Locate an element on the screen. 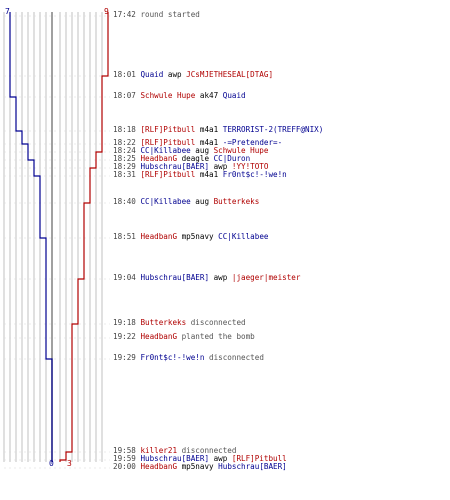  event-row: 17:42 round started is located at coordinates (156, 15).